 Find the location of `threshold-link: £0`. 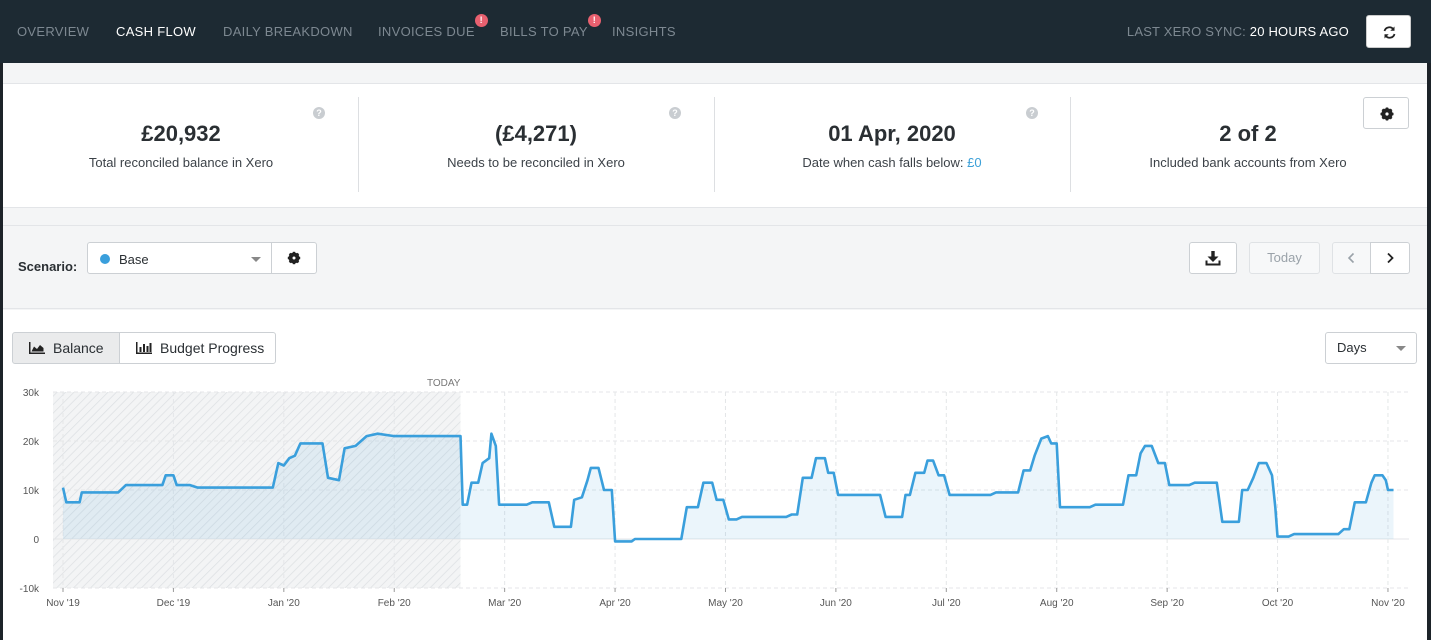

threshold-link: £0 is located at coordinates (974, 162).